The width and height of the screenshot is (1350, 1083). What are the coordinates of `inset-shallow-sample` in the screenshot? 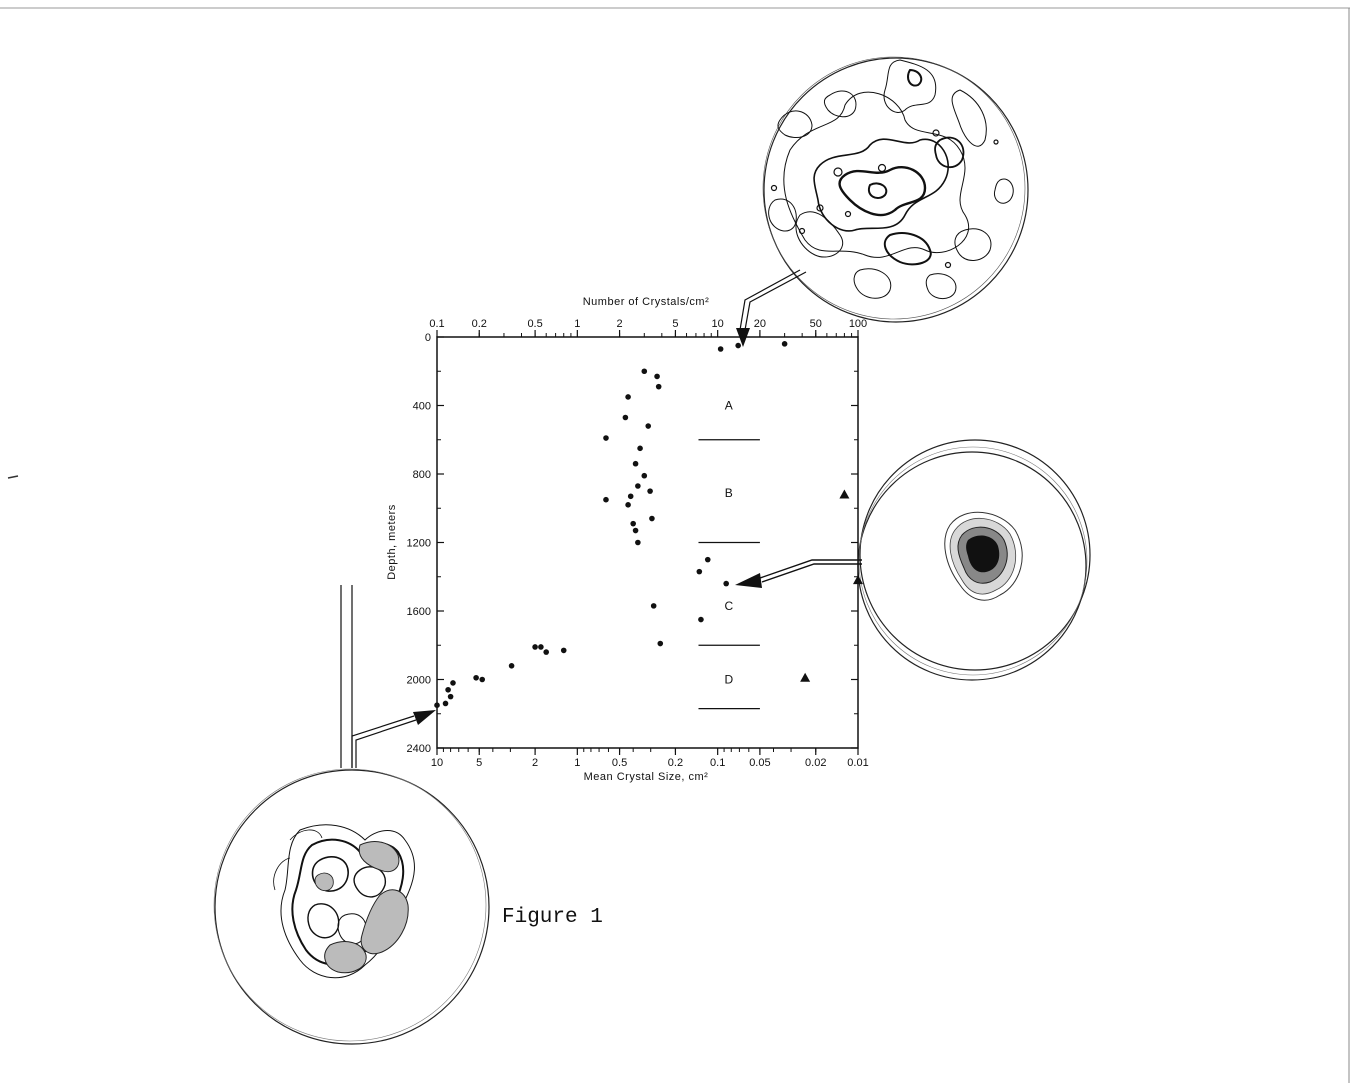 It's located at (882, 201).